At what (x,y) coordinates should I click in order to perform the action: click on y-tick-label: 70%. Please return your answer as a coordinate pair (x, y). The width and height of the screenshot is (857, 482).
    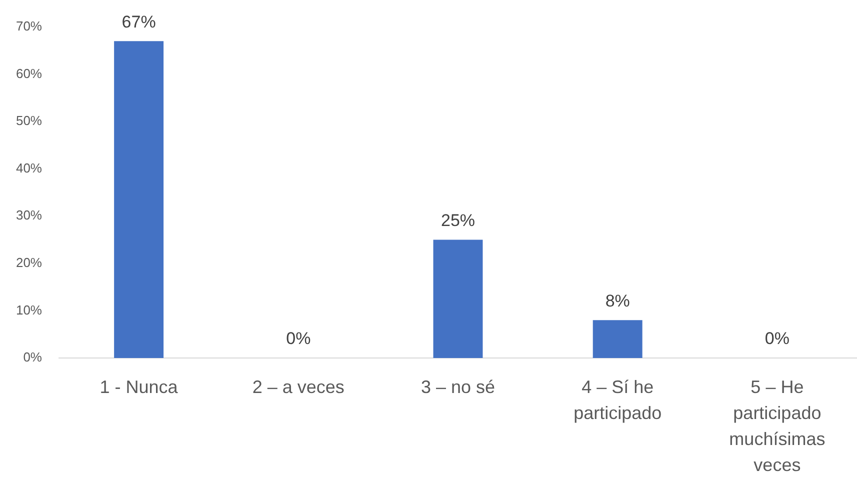
    Looking at the image, I should click on (29, 26).